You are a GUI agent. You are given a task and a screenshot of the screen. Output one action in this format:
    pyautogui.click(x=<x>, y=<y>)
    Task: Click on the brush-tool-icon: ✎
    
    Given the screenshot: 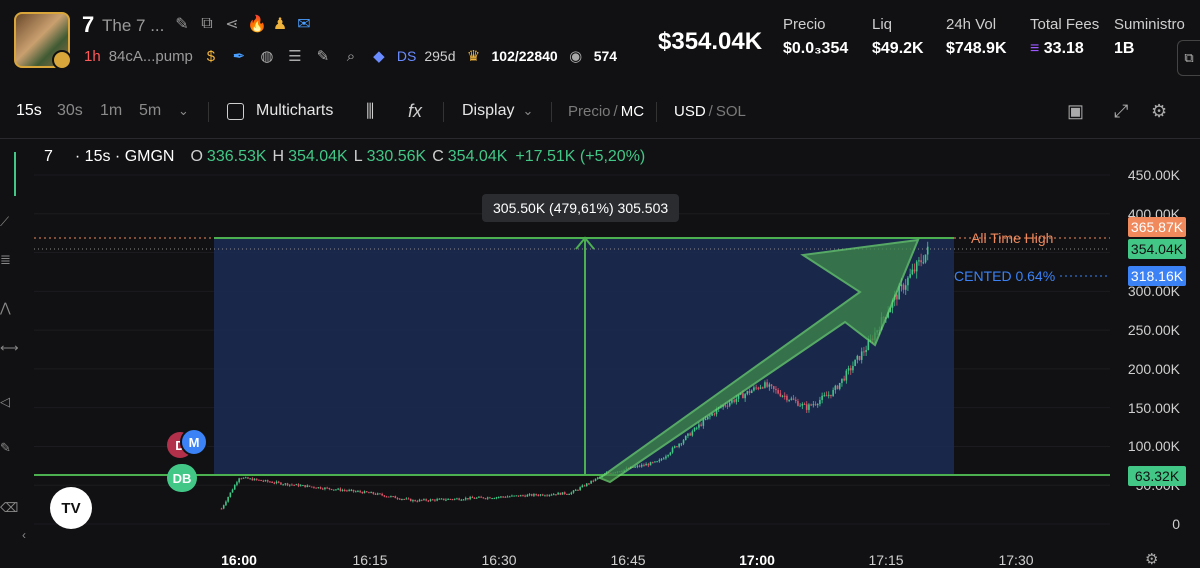 What is the action you would take?
    pyautogui.click(x=5, y=447)
    